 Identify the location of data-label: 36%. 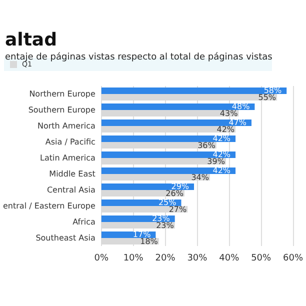
(207, 145).